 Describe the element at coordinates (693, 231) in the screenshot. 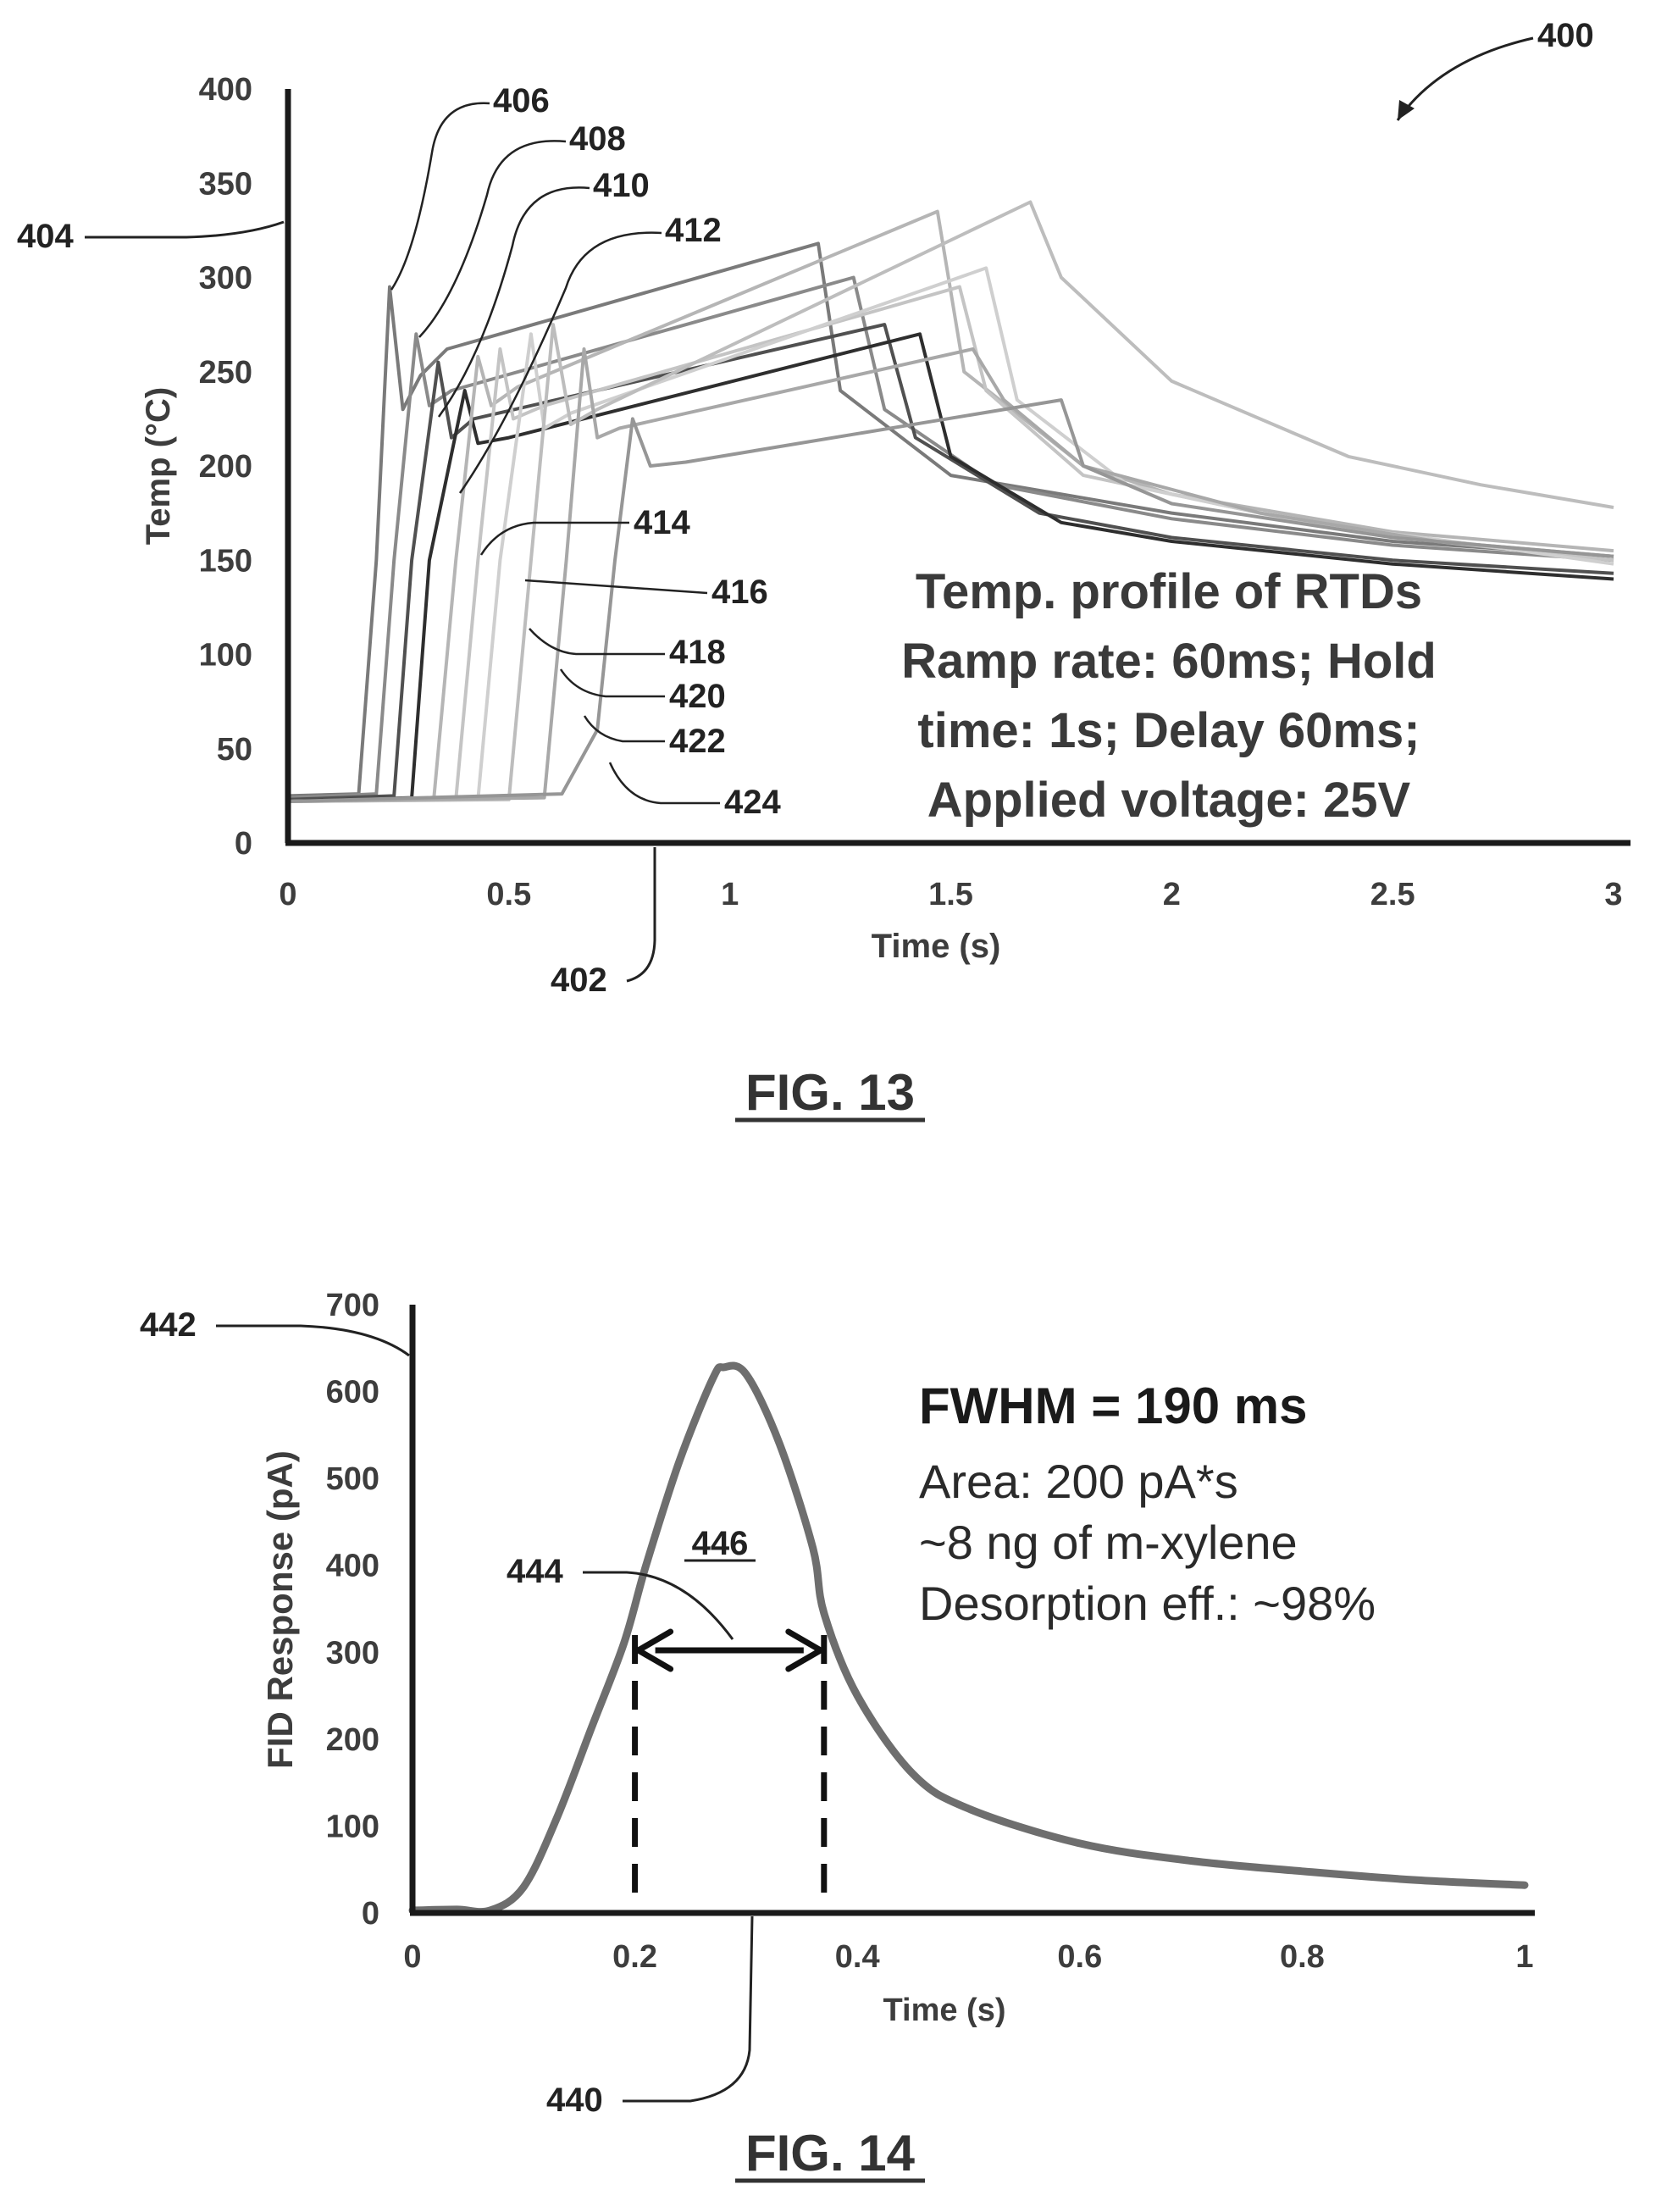

I see `series-ref-412: 412` at that location.